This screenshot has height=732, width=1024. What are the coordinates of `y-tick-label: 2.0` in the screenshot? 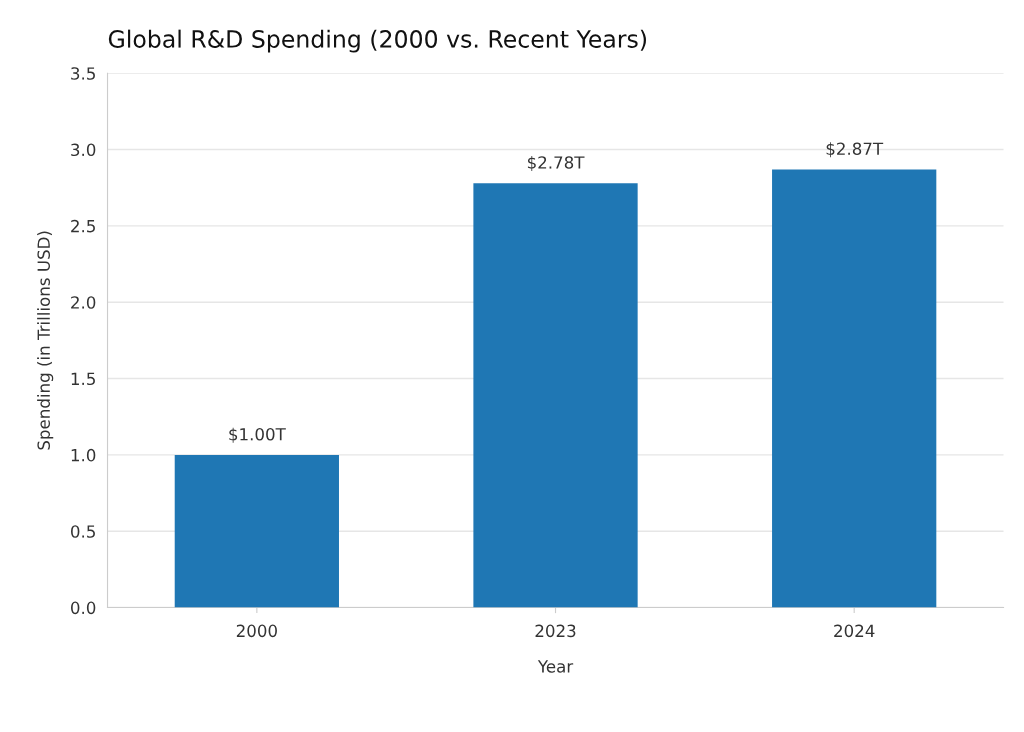 It's located at (83, 302).